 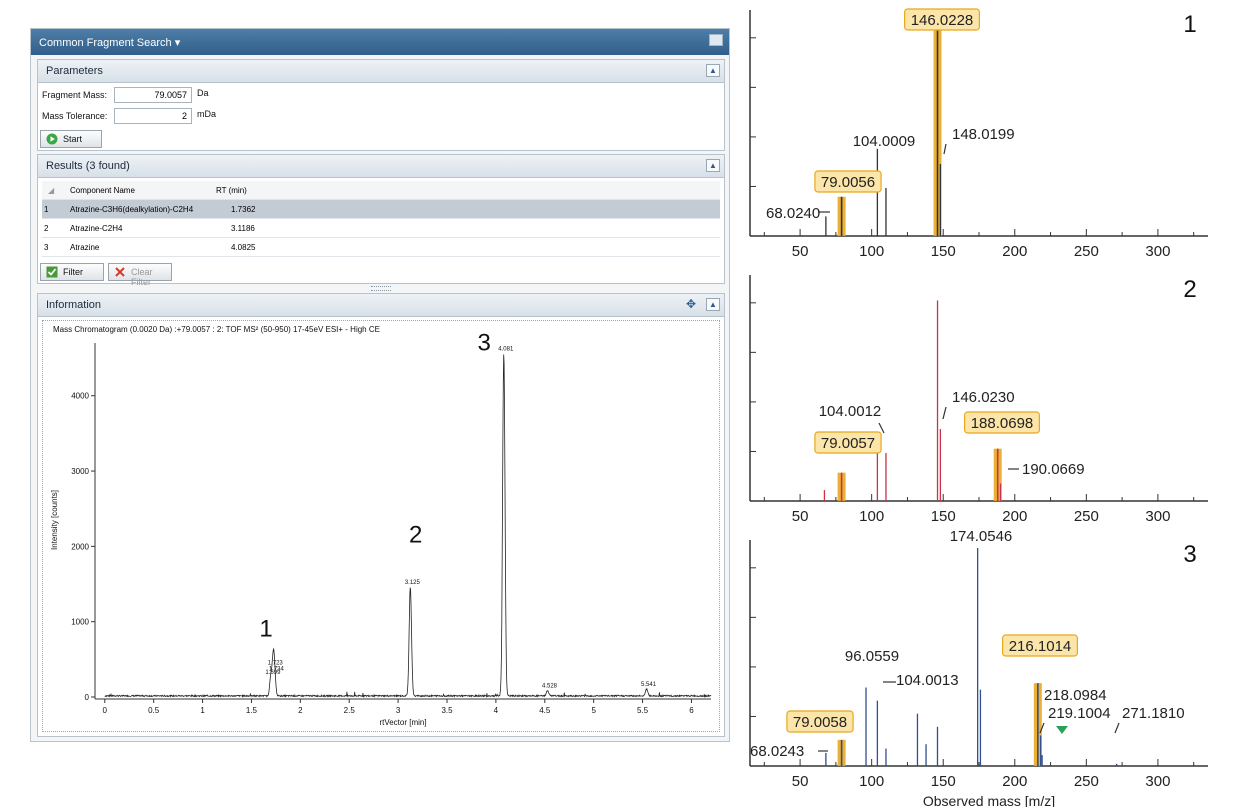 I want to click on filter-button-label: Filter, so click(x=73, y=272).